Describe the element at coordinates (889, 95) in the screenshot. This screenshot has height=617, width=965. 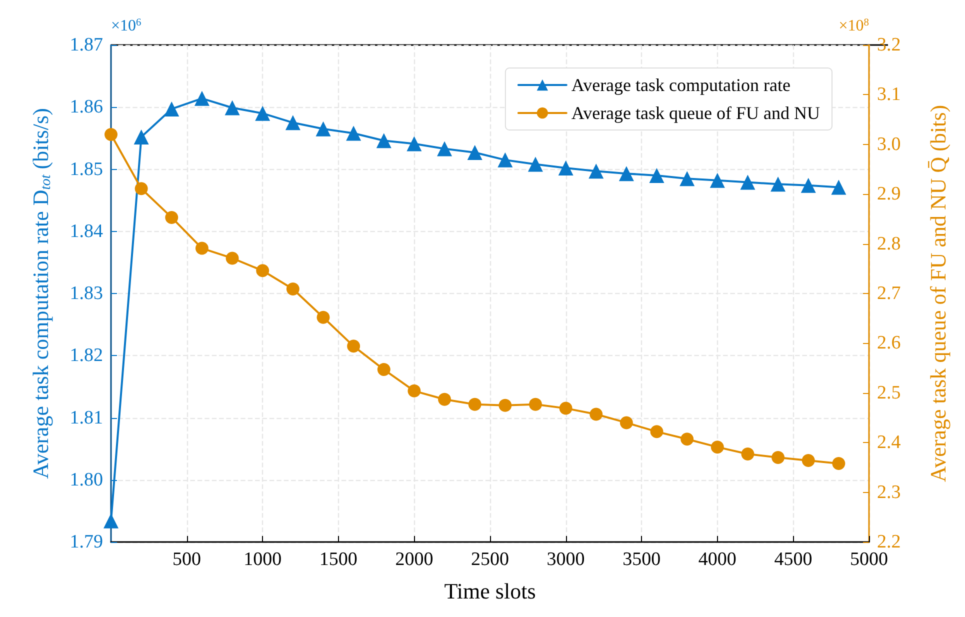
I see `y2-tick-label: 3.1` at that location.